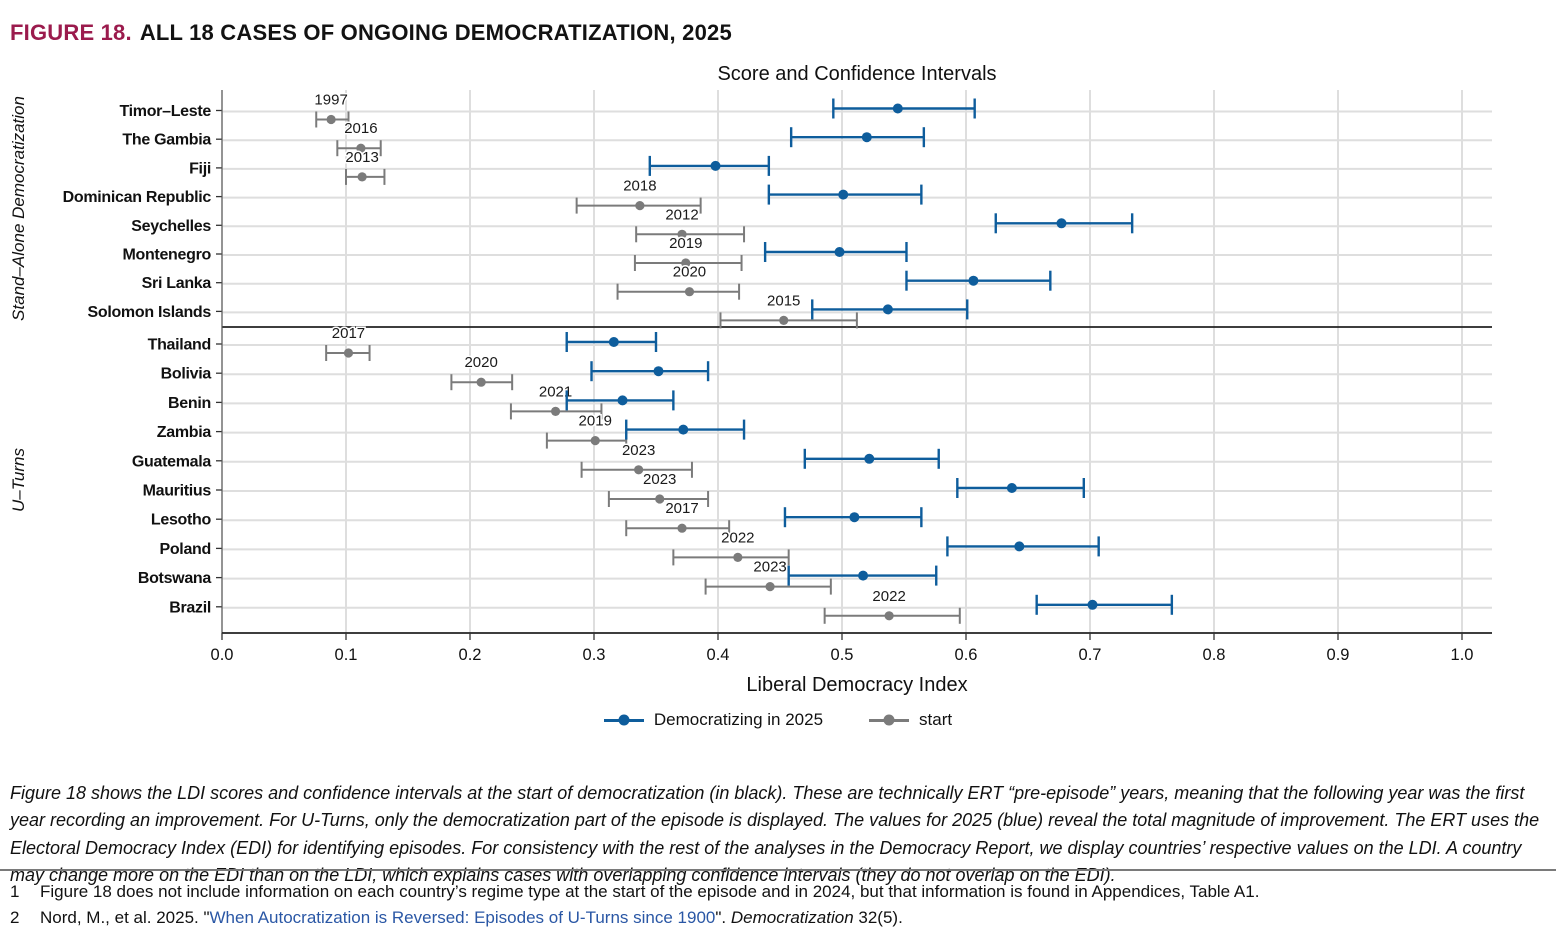  What do you see at coordinates (886, 547) in the screenshot?
I see `row-poland: 2022` at bounding box center [886, 547].